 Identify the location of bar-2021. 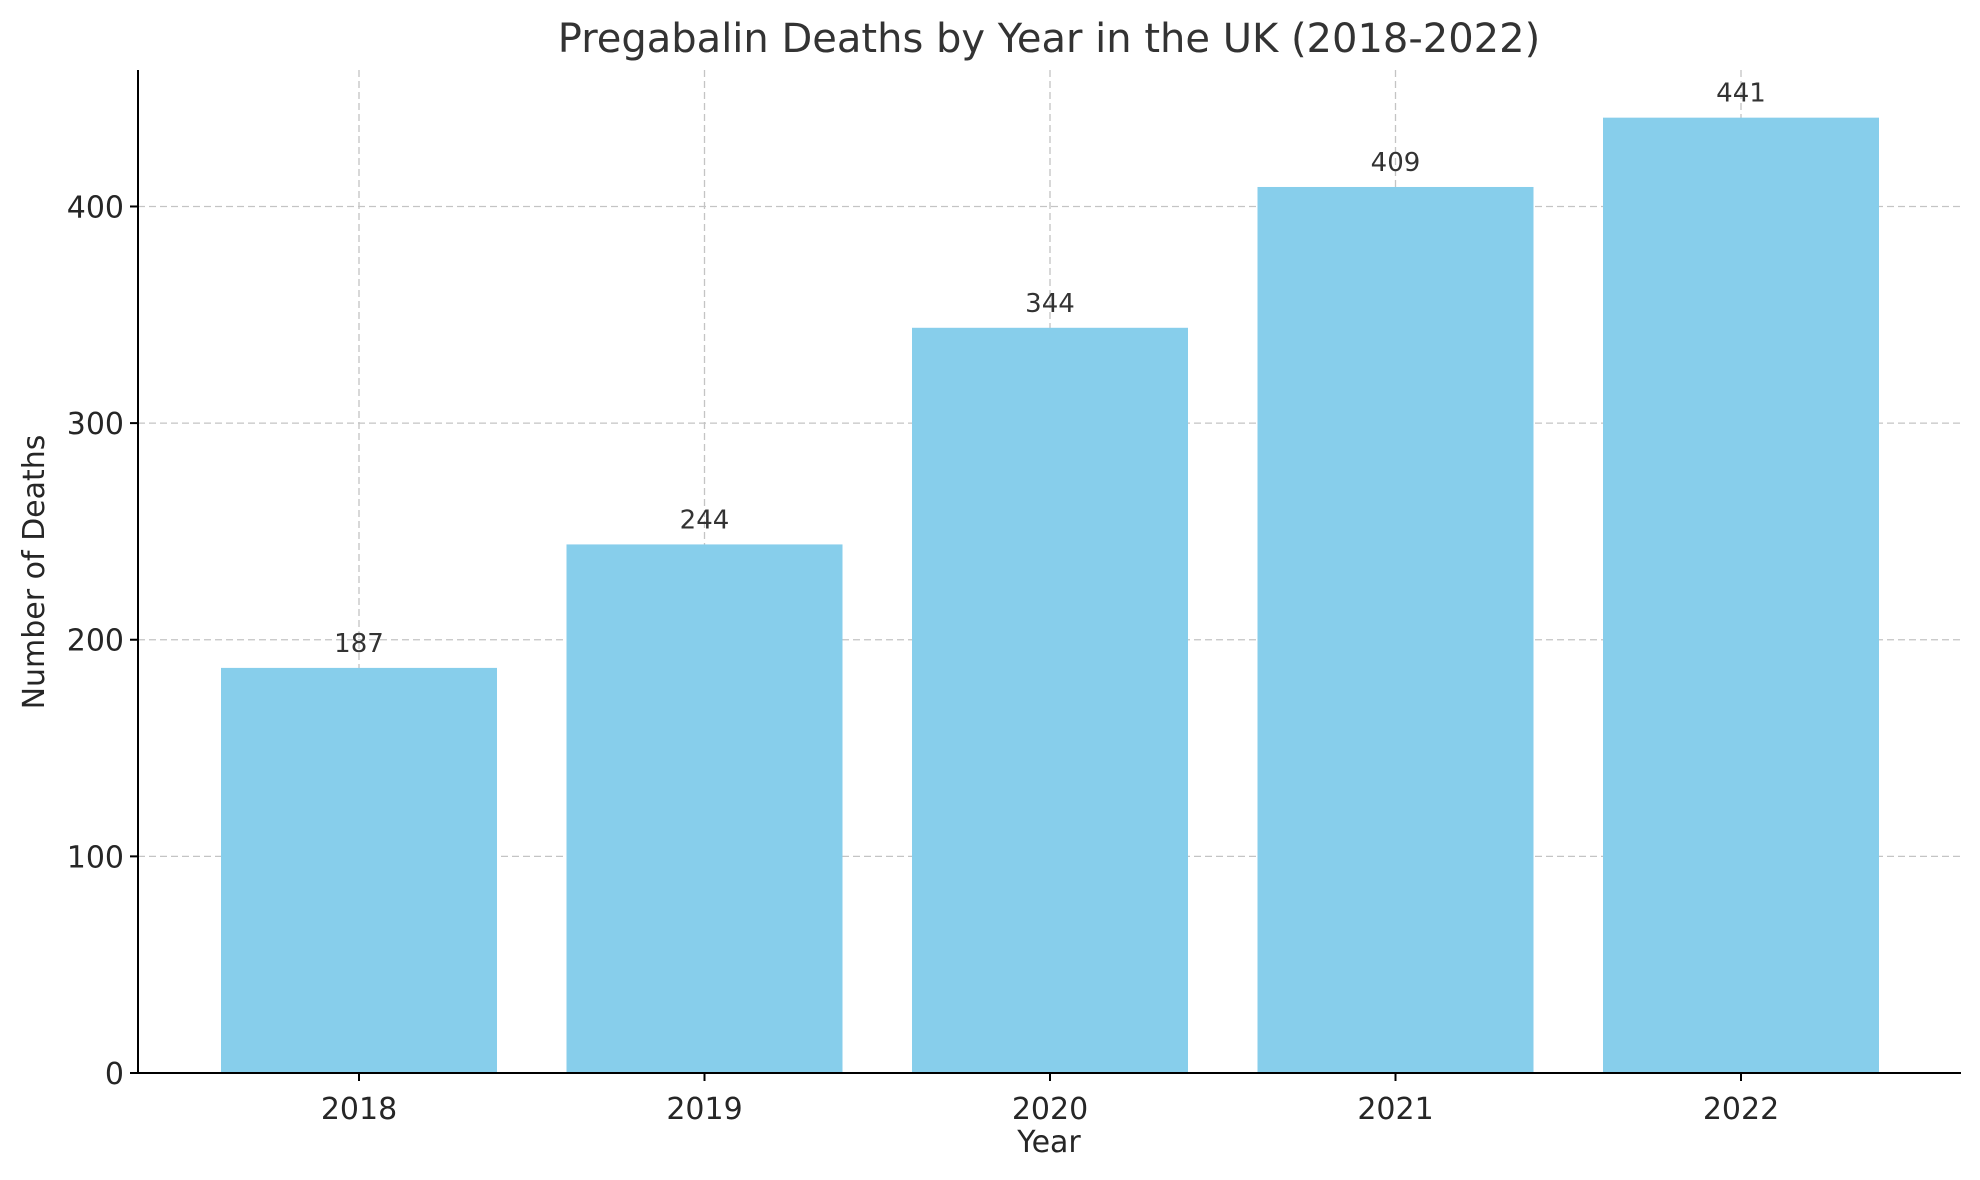
(1395, 629).